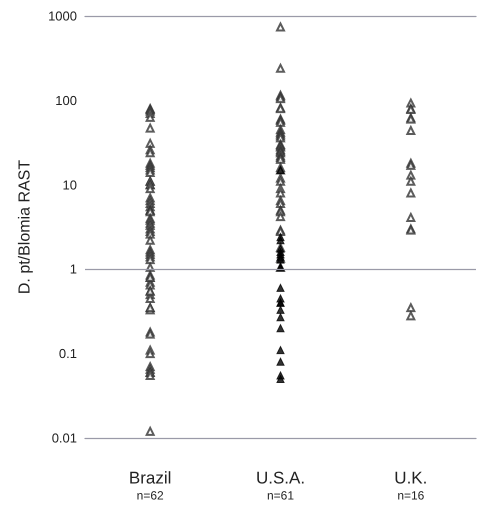  What do you see at coordinates (73, 269) in the screenshot?
I see `y-tick-label: 1` at bounding box center [73, 269].